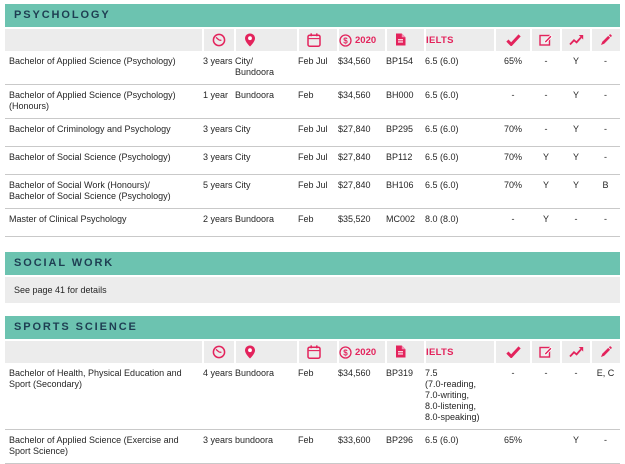 This screenshot has width=625, height=464. What do you see at coordinates (266, 446) in the screenshot?
I see `cell-campus: bundoora` at bounding box center [266, 446].